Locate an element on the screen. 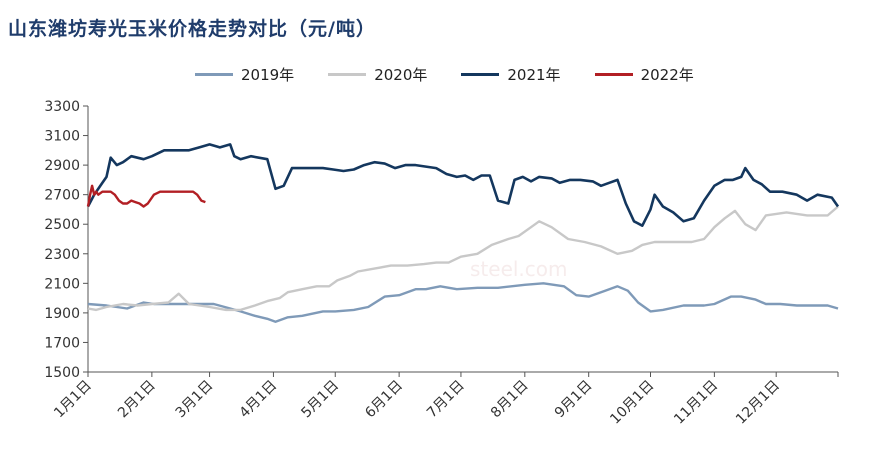  y-tick-label: 2300 is located at coordinates (62, 255).